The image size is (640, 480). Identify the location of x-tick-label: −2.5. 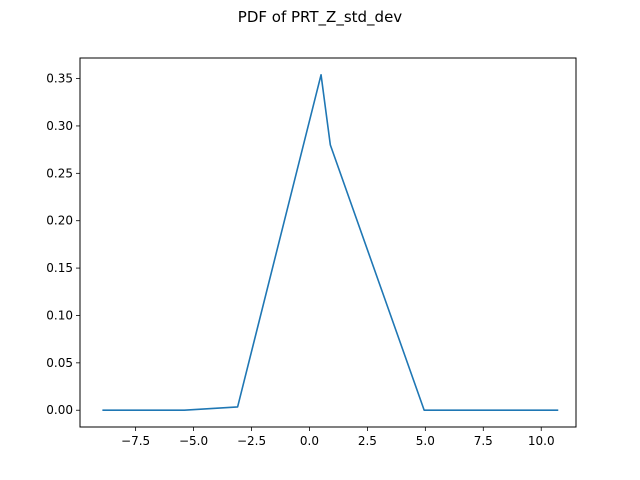
(251, 441).